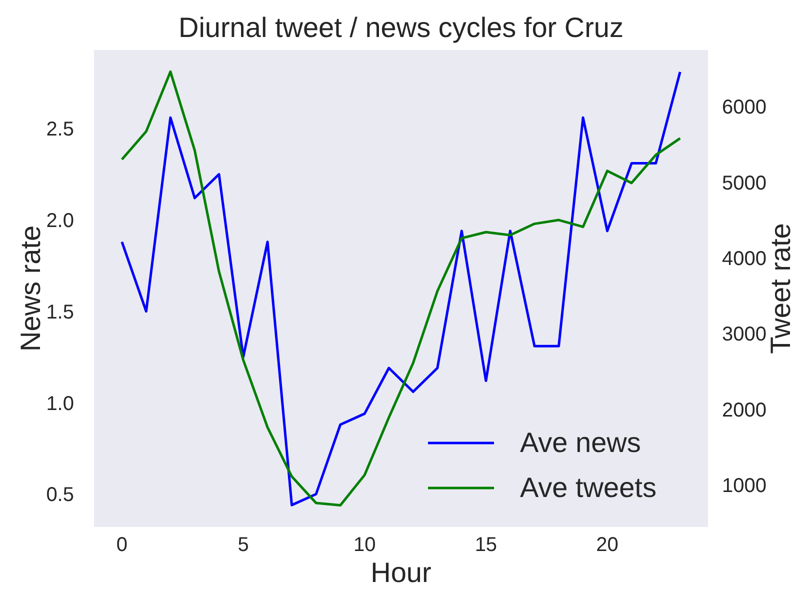  Describe the element at coordinates (588, 488) in the screenshot. I see `legend-label: Ave tweets` at that location.